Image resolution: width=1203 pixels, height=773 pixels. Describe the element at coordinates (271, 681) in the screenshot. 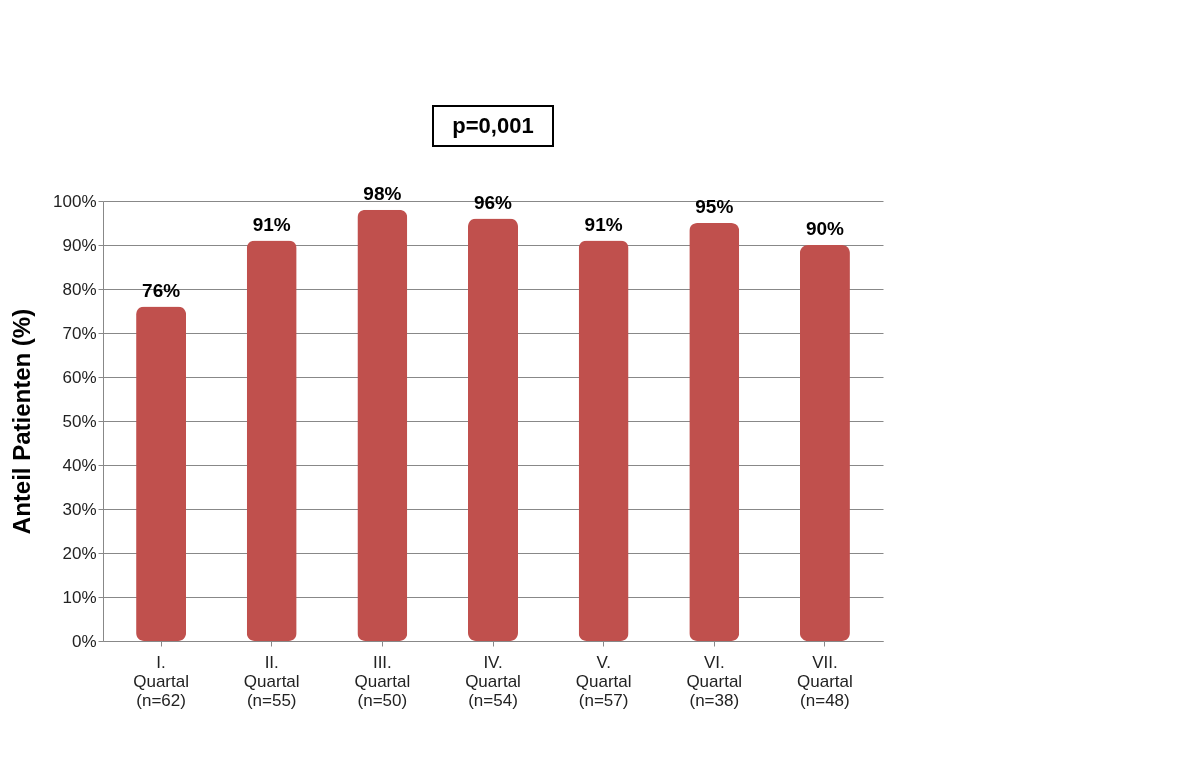

I see `x-tick-label: II. Quartal (n=55)` at that location.